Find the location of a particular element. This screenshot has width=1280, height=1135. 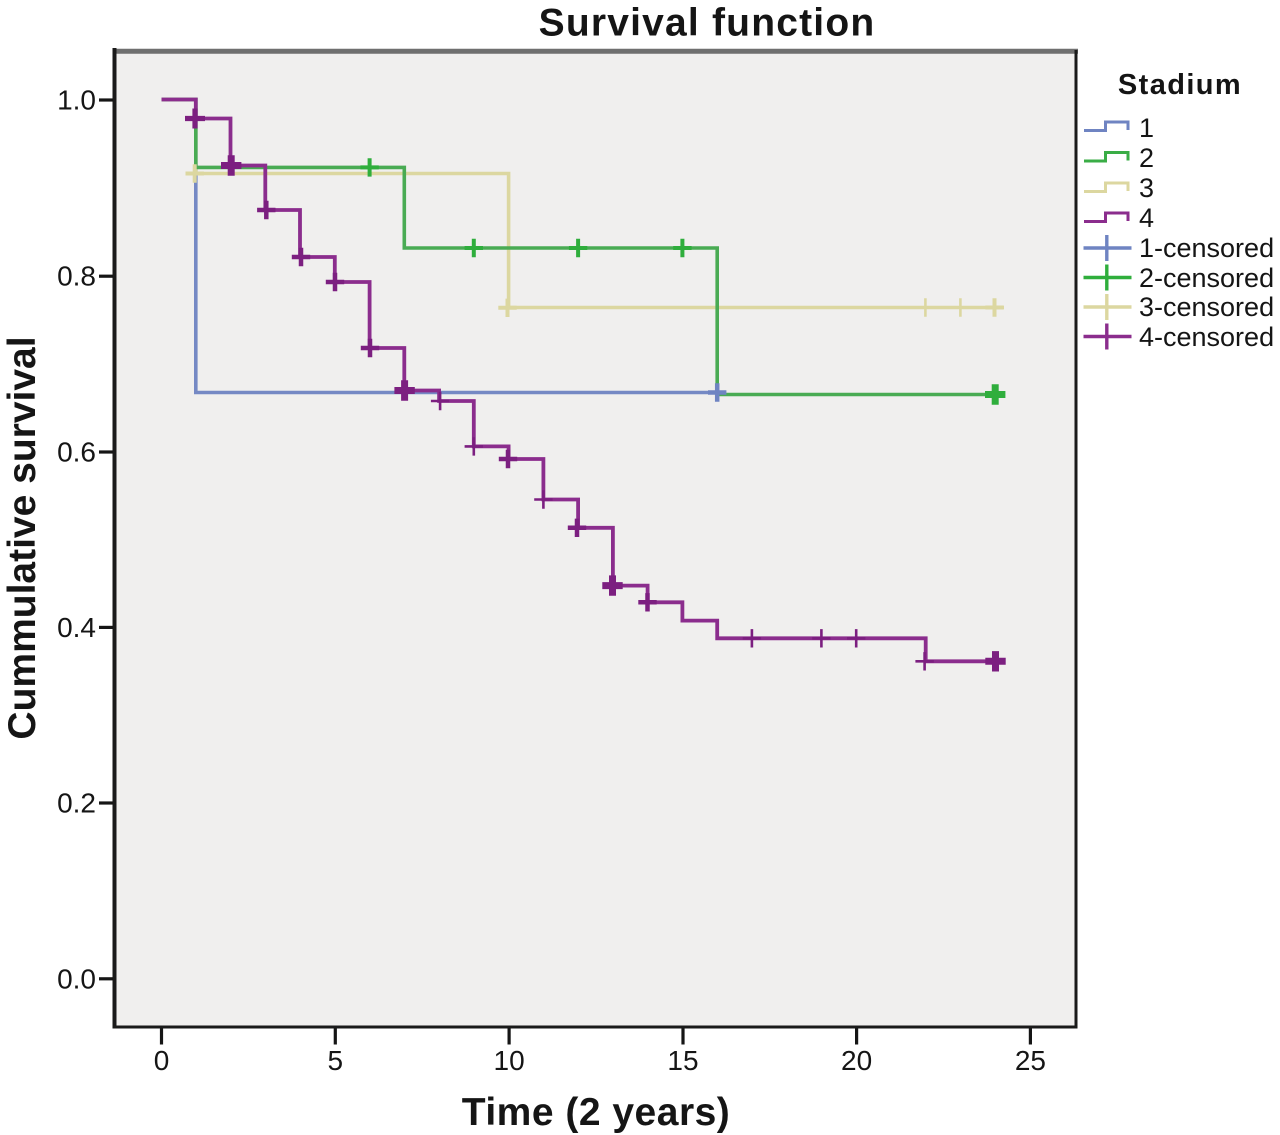

svg-text: Survival function is located at coordinates (707, 23).